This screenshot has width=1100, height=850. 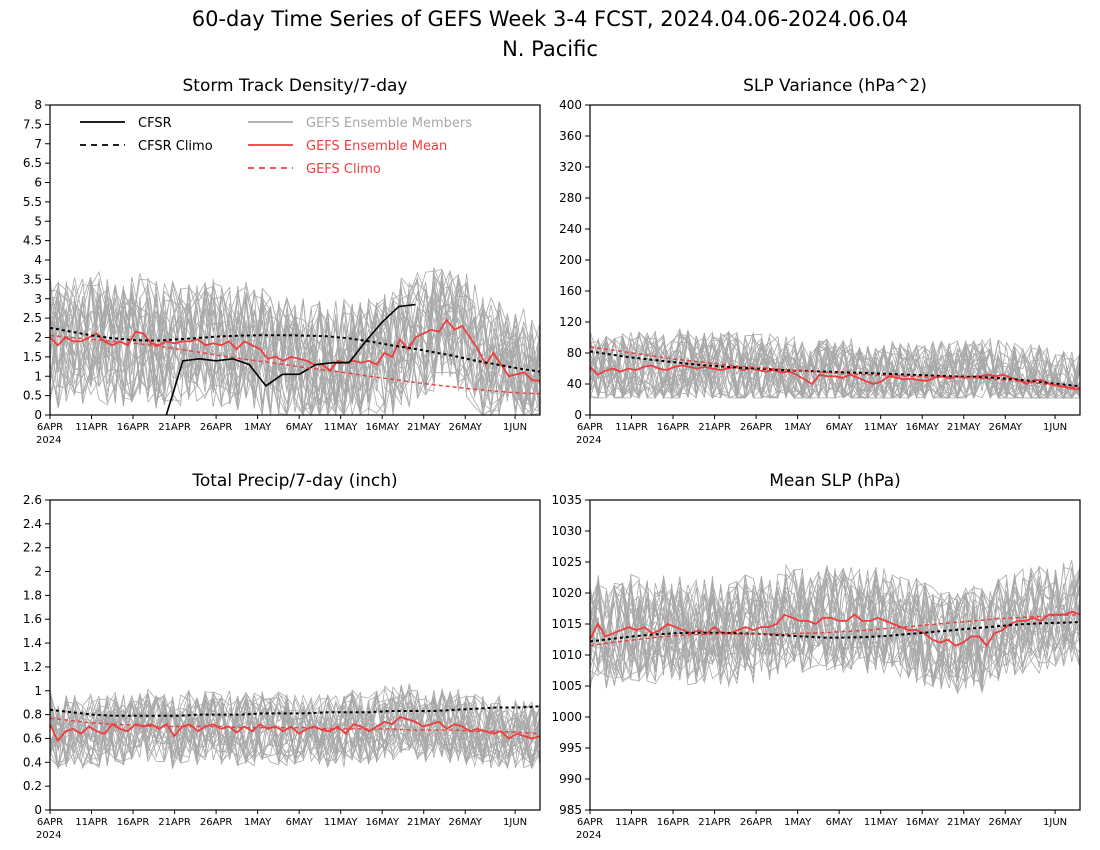 What do you see at coordinates (32, 202) in the screenshot?
I see `y-tick-label: 5.5` at bounding box center [32, 202].